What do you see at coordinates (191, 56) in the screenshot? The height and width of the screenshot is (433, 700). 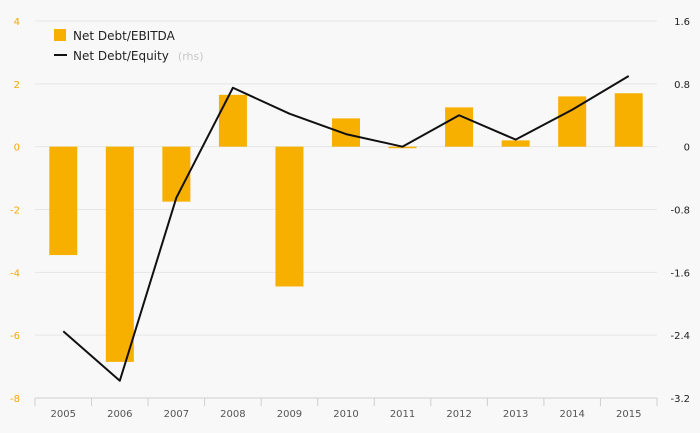 I see `legend-line-suffix: (rhs)` at bounding box center [191, 56].